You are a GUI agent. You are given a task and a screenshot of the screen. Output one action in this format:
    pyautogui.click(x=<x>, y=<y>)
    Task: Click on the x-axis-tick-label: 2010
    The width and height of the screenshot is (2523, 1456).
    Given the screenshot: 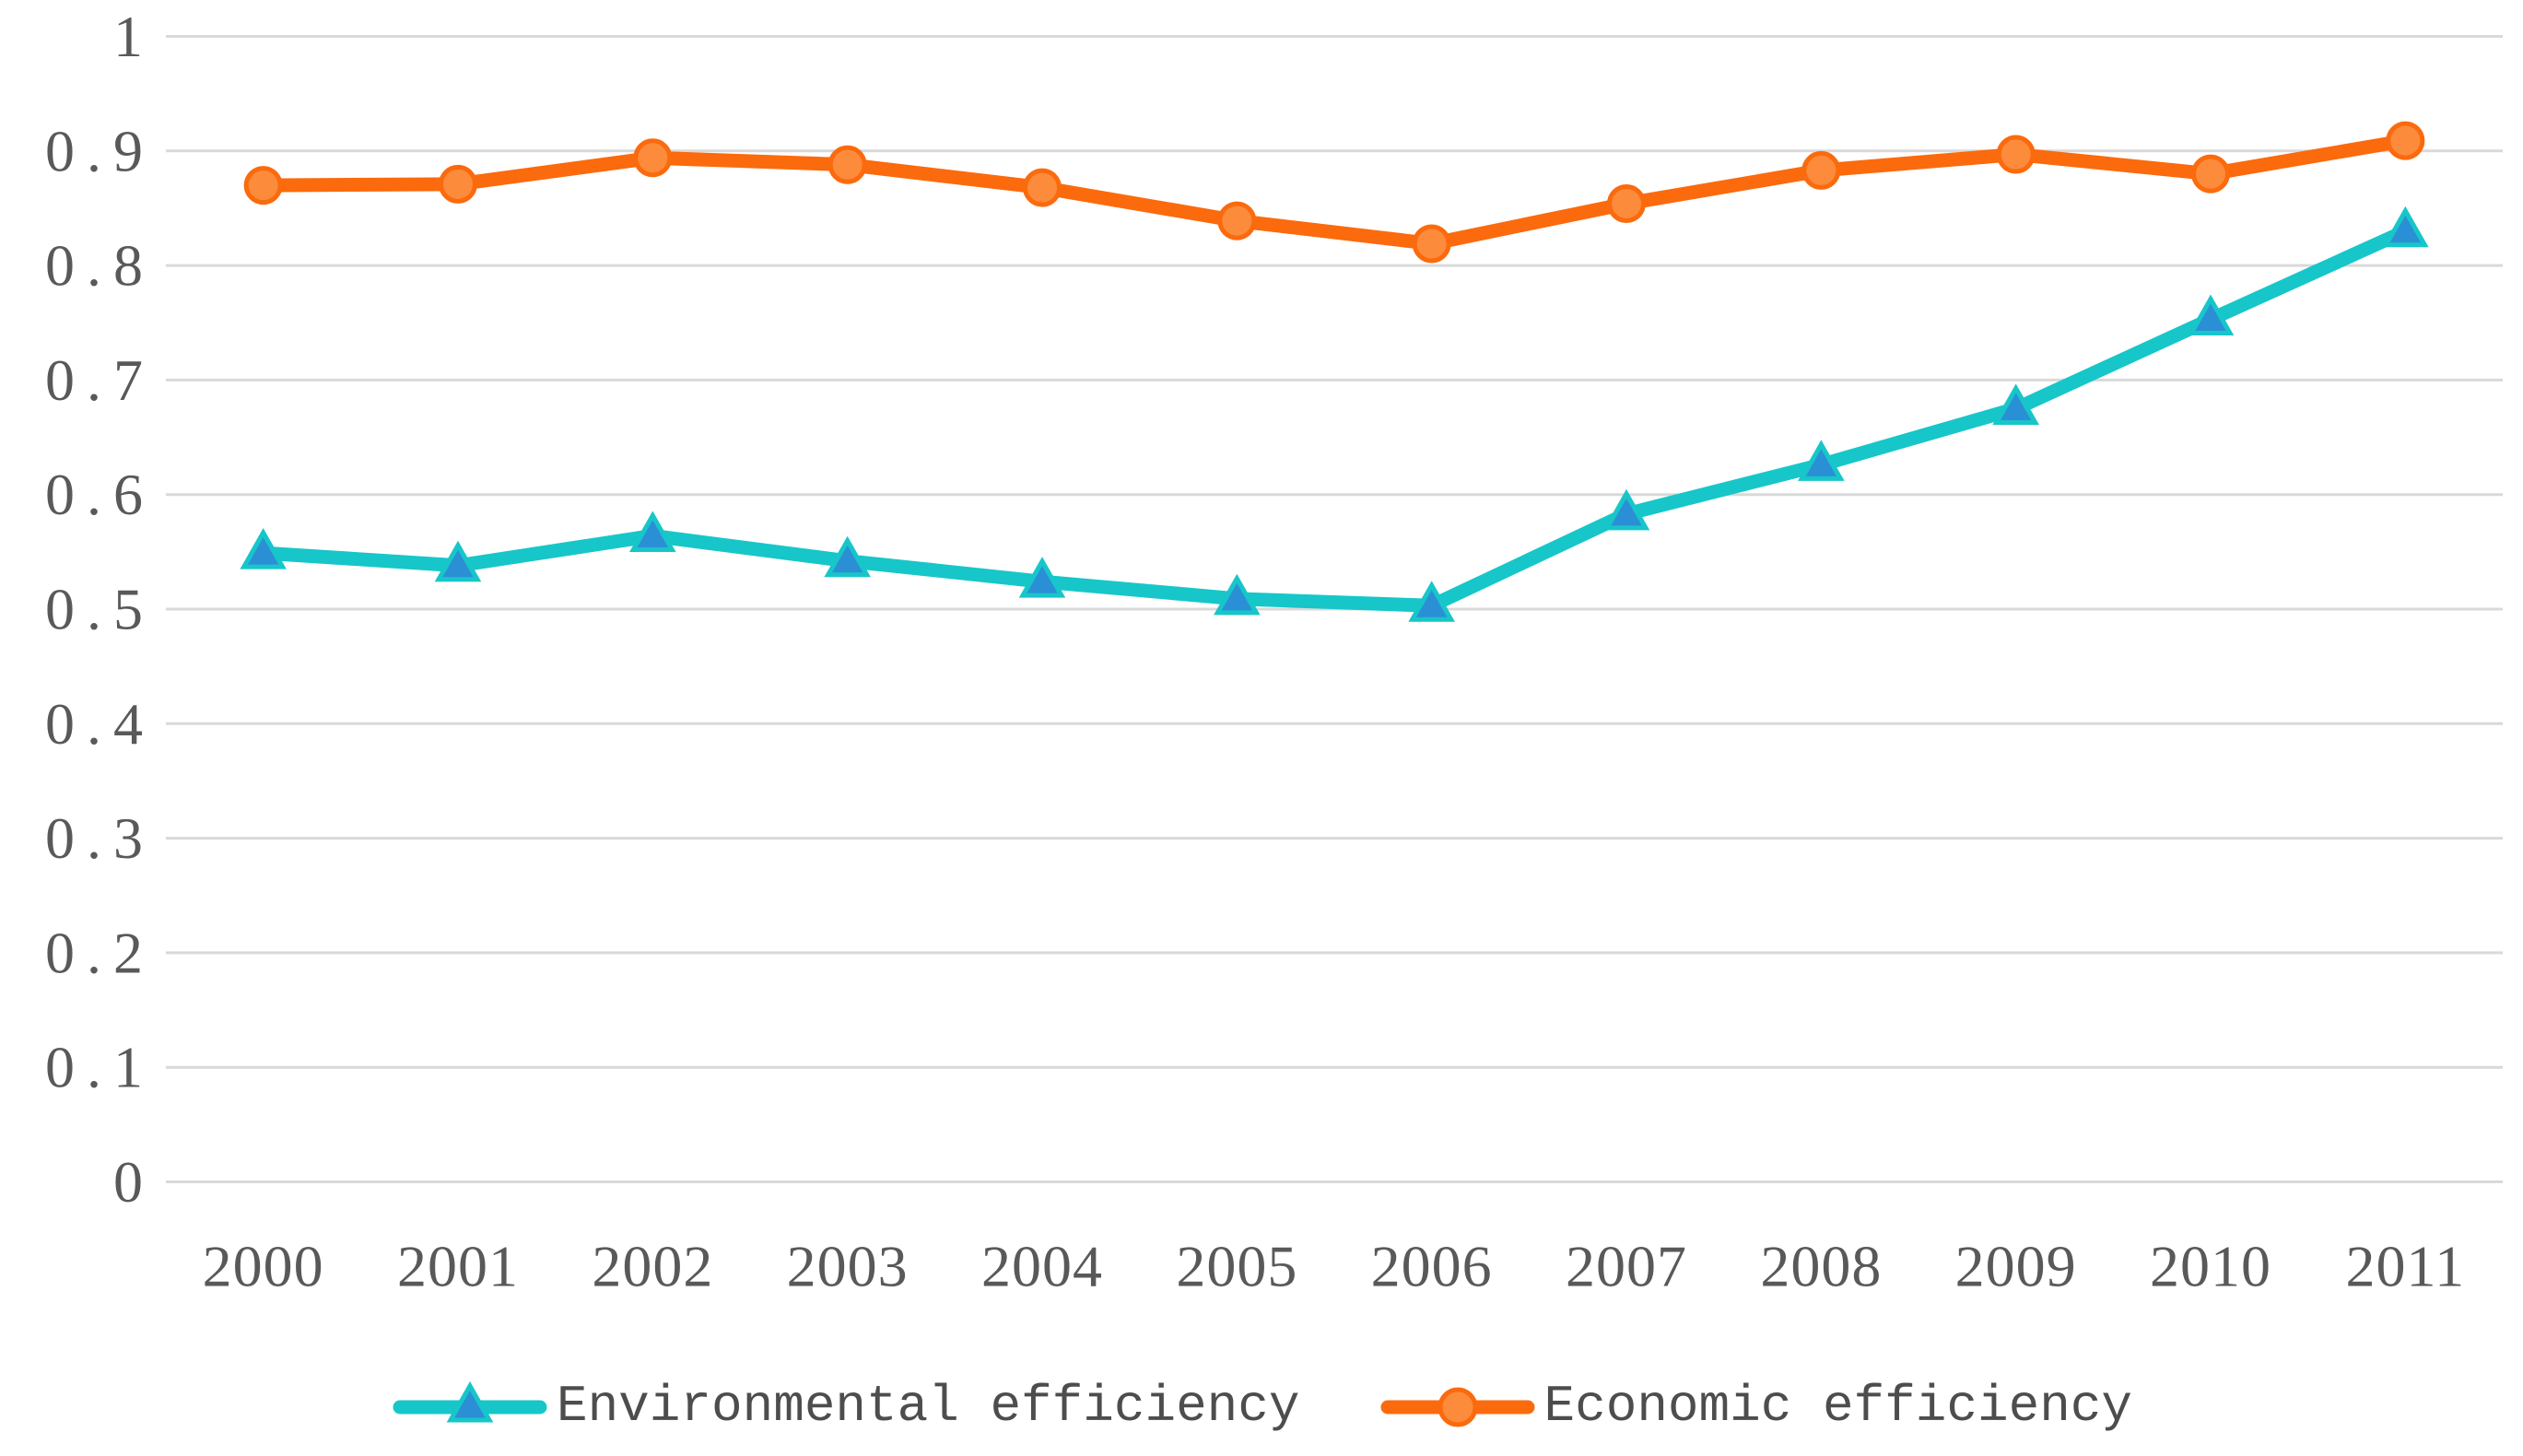 What is the action you would take?
    pyautogui.click(x=2210, y=1266)
    